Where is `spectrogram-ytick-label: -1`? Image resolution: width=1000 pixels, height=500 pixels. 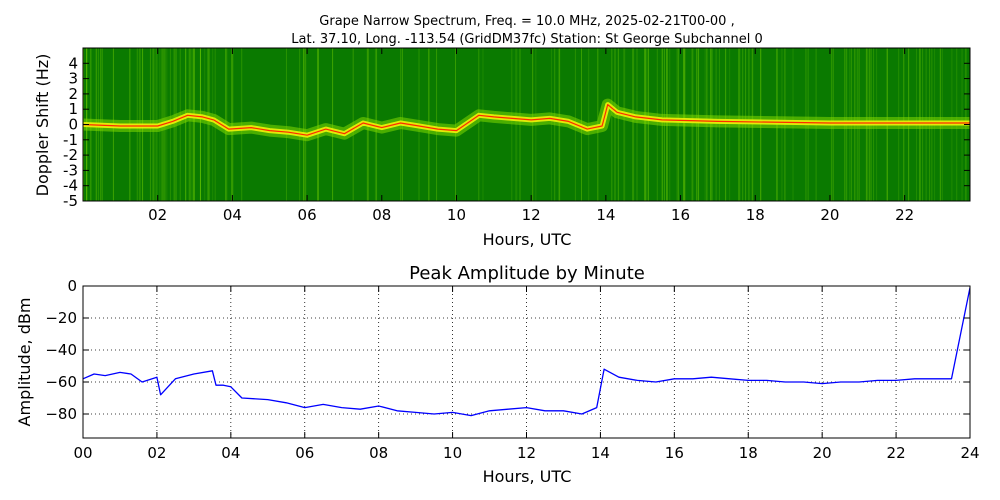 spectrogram-ytick-label: -1 is located at coordinates (70, 140).